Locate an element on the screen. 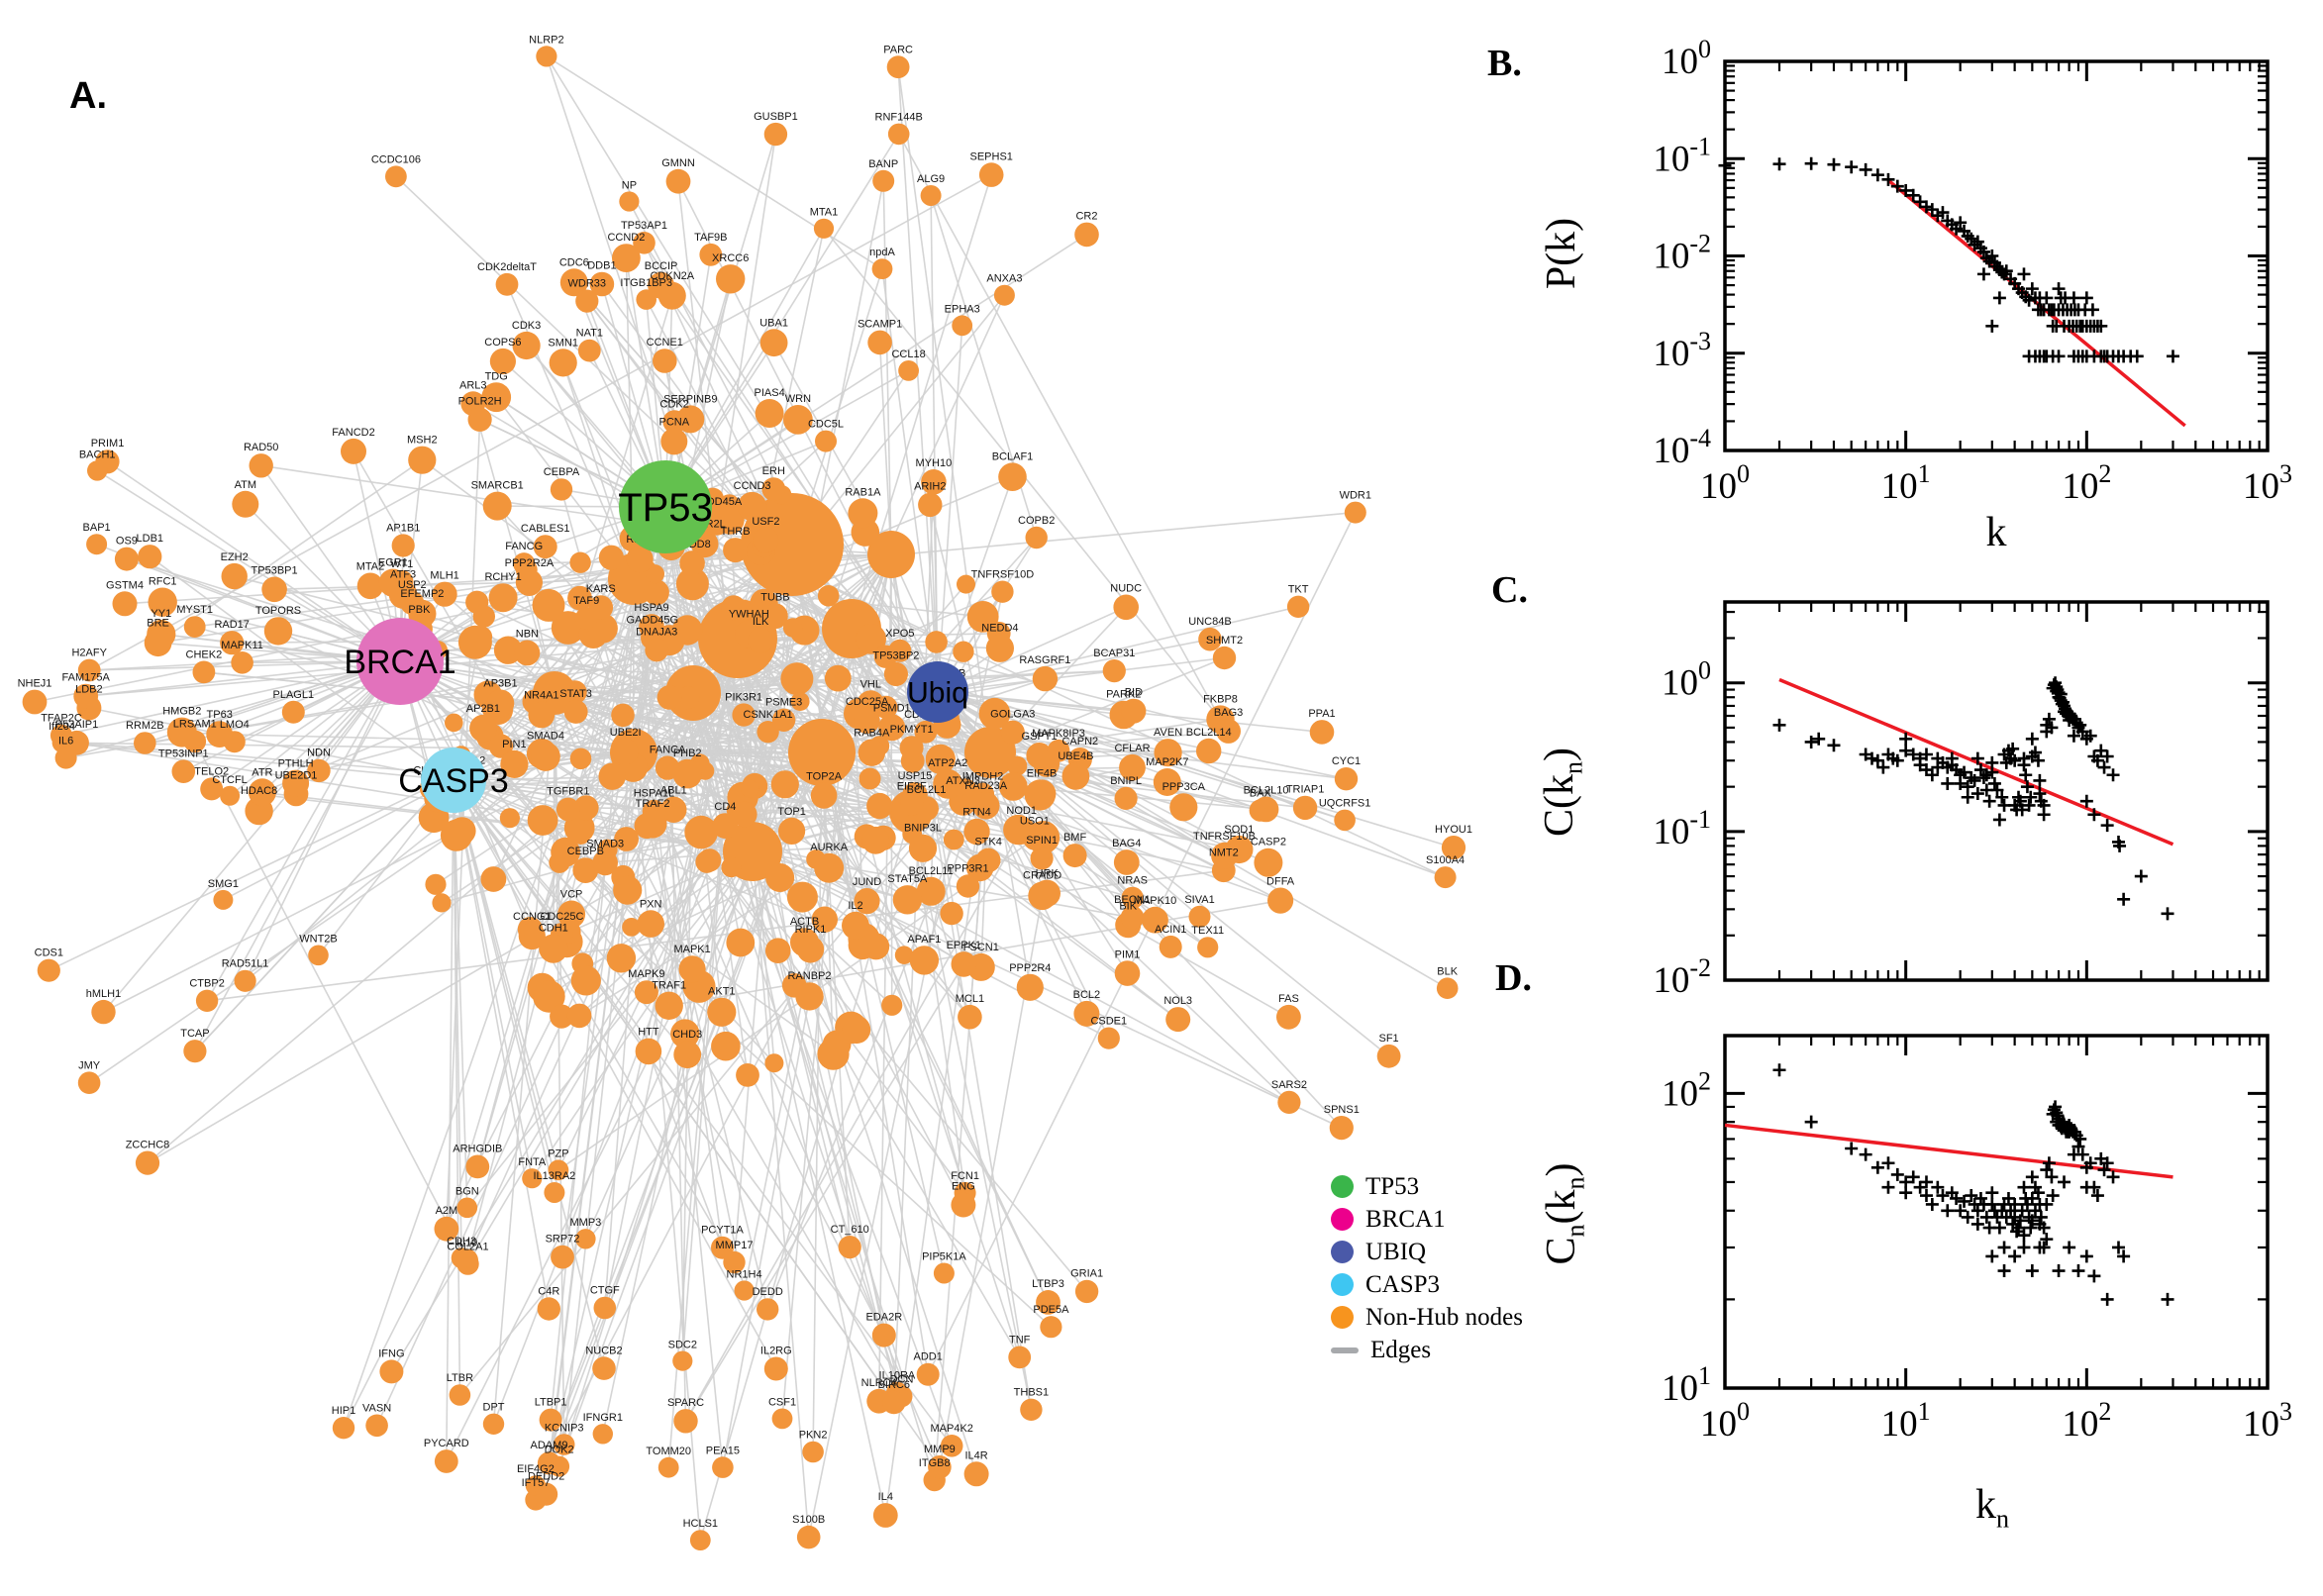 This screenshot has height=1596, width=2323. panel-b-label: B. is located at coordinates (1504, 63).